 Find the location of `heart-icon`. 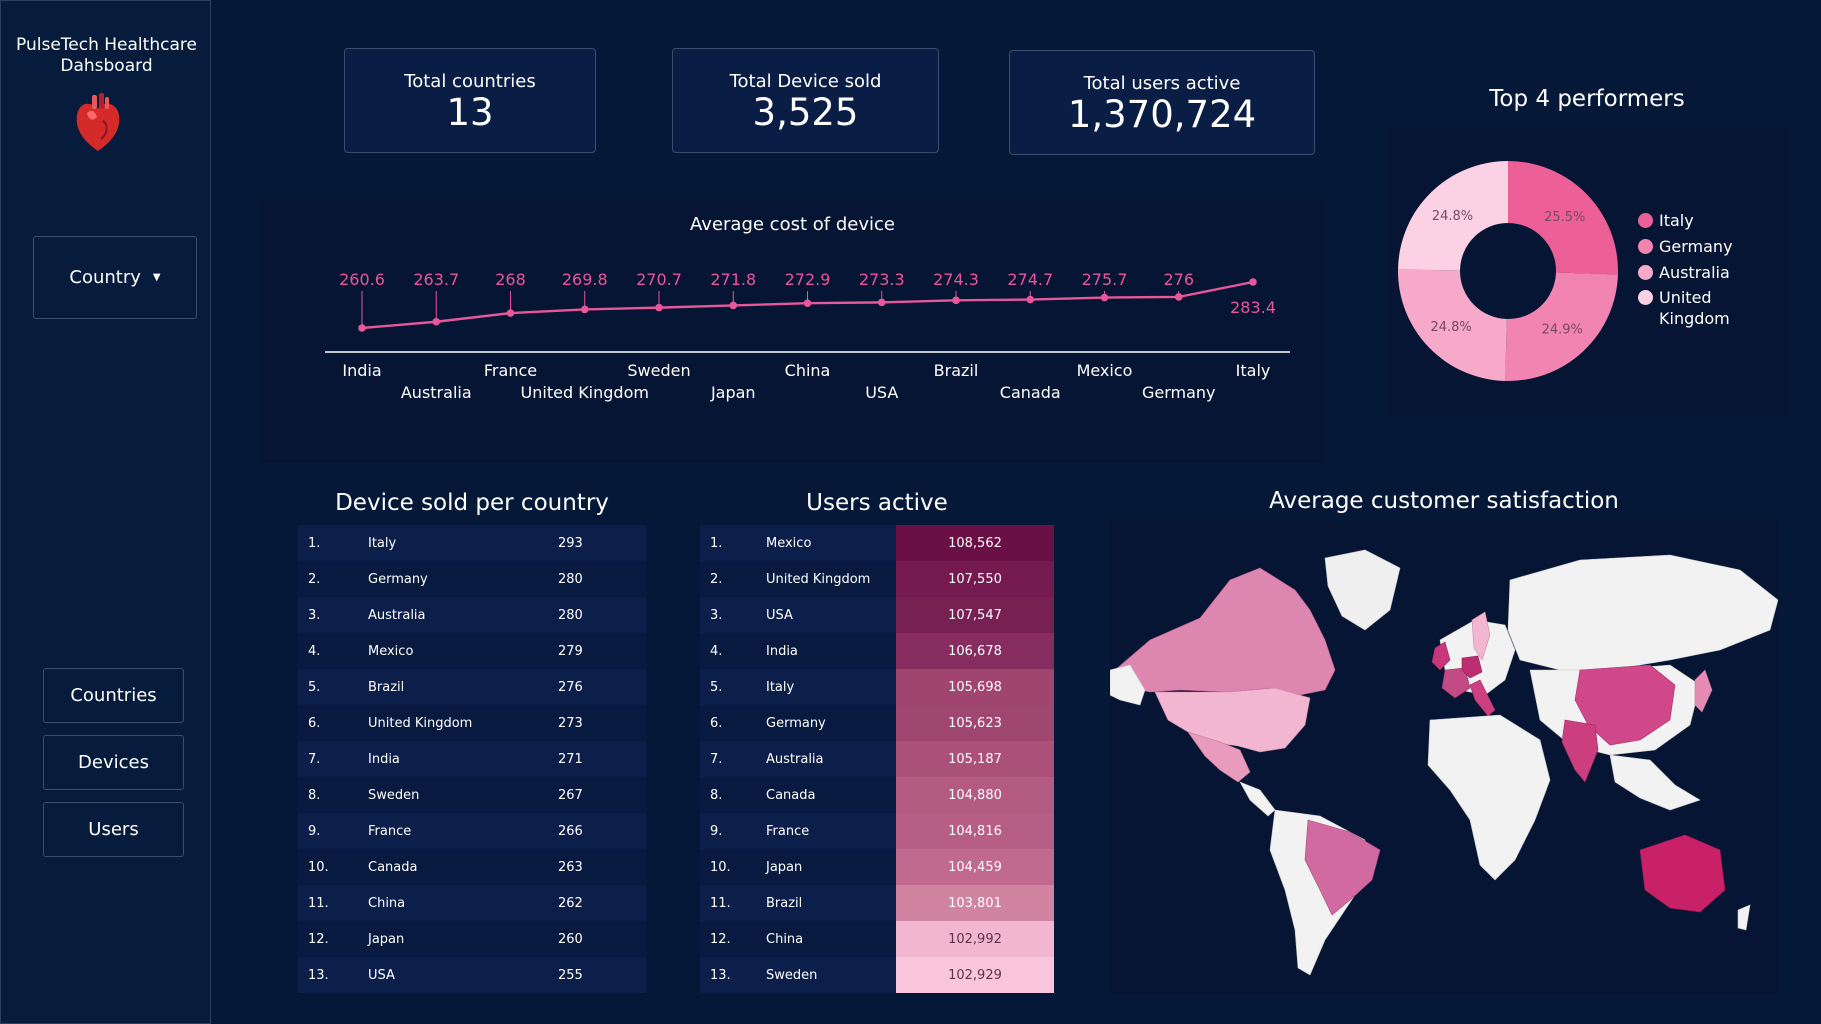

heart-icon is located at coordinates (98, 122).